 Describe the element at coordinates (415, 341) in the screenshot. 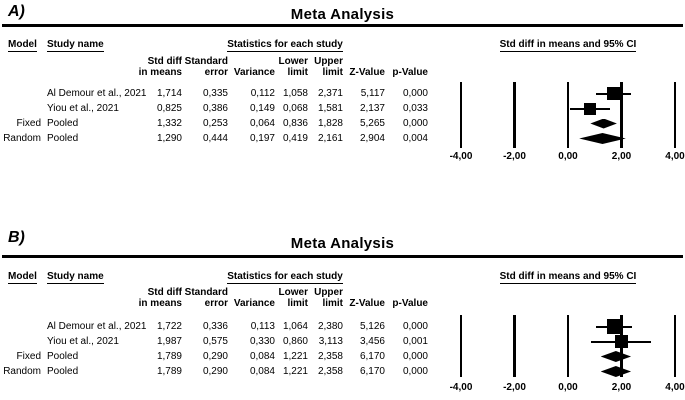

I see `cell-value: 0,001` at that location.